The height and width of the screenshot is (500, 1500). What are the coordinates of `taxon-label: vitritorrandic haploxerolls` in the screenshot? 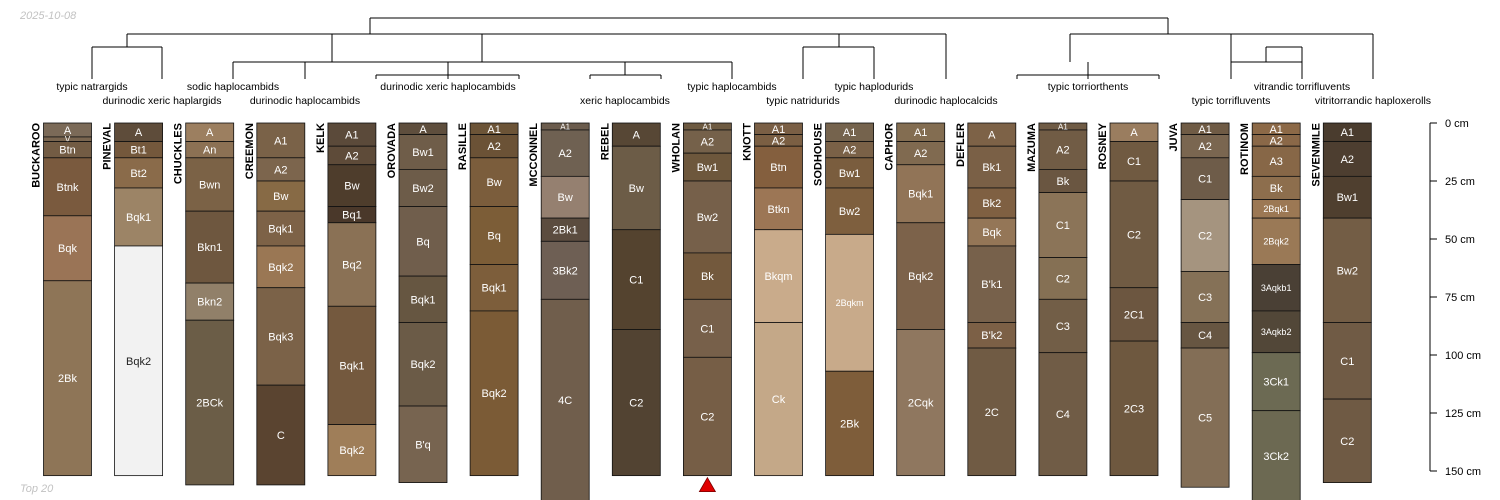 It's located at (1373, 101).